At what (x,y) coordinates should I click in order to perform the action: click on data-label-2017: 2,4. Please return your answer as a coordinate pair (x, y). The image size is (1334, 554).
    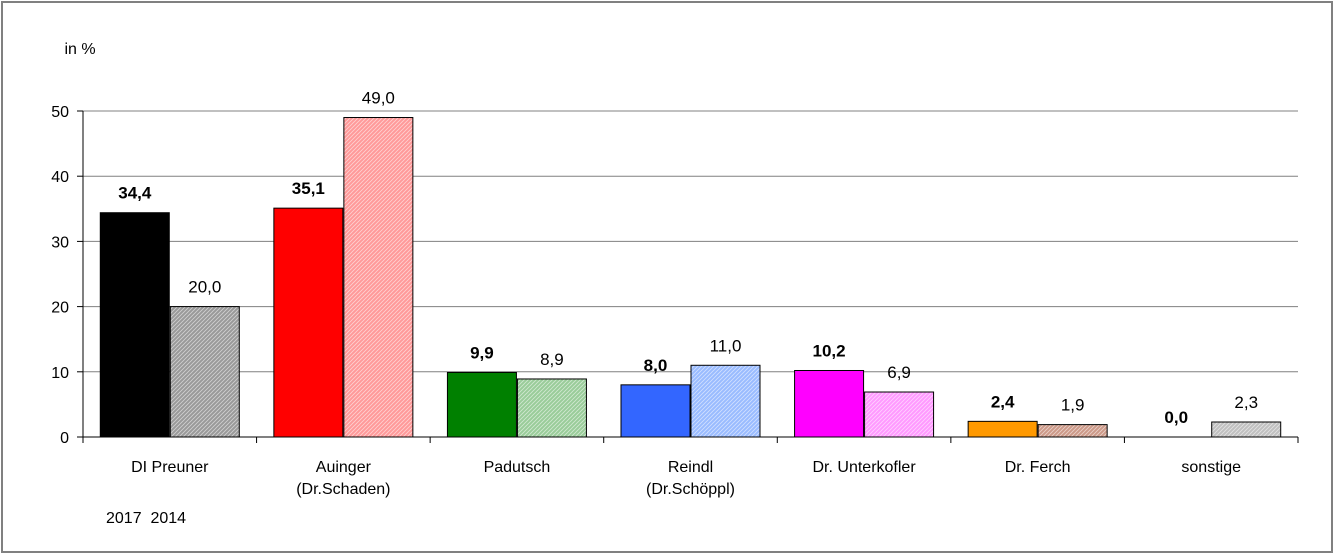
    Looking at the image, I should click on (1003, 401).